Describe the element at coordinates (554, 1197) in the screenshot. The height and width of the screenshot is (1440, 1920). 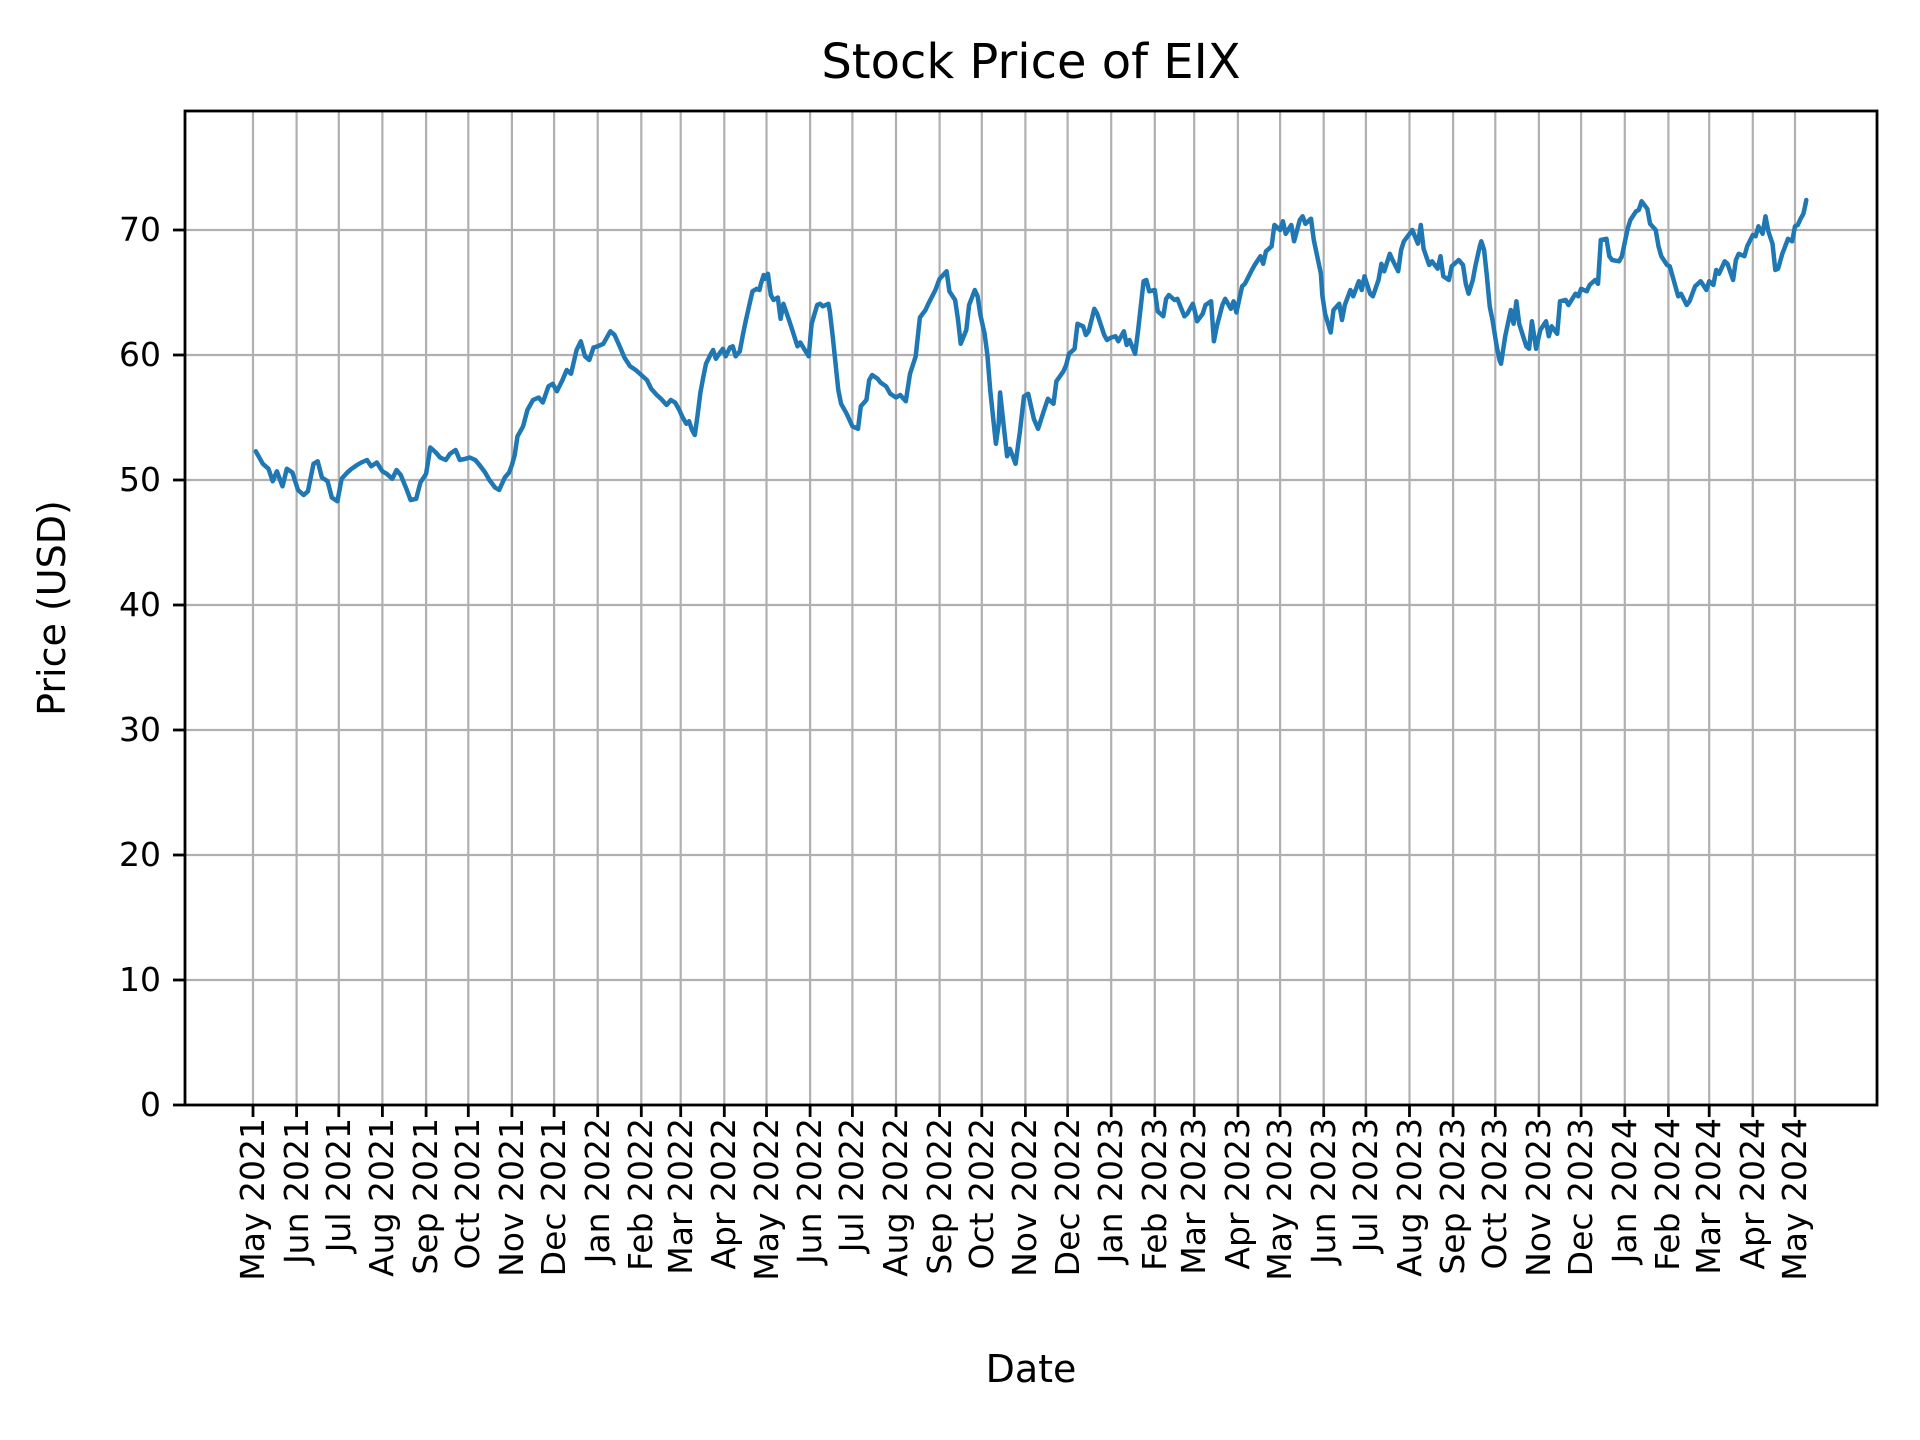
I see `x-tick-label: Dec 2021` at that location.